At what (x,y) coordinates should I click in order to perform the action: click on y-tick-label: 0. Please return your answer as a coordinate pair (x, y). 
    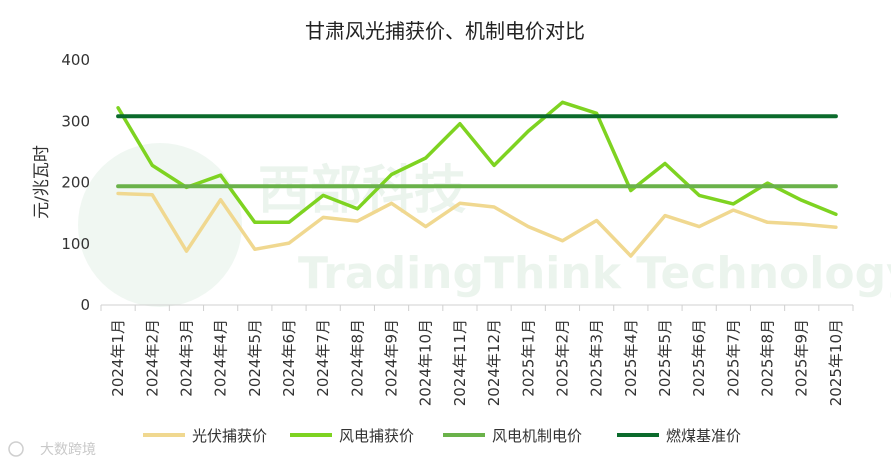
    Looking at the image, I should click on (85, 305).